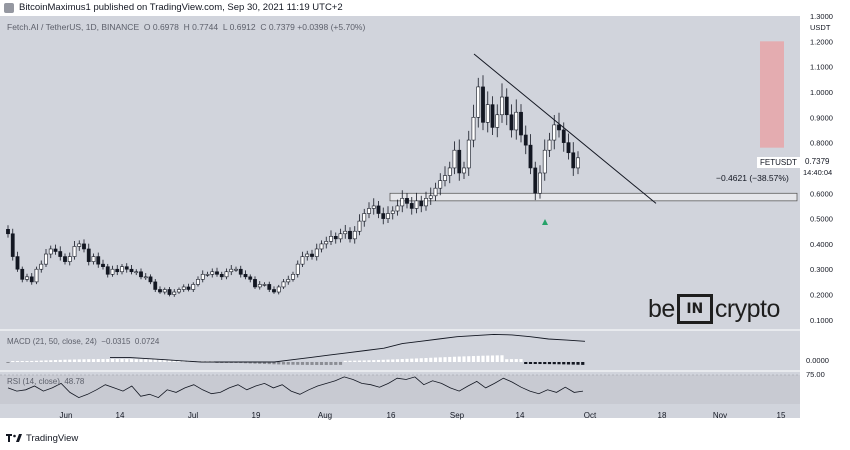 This screenshot has width=850, height=450. Describe the element at coordinates (593, 197) in the screenshot. I see `support-zone` at that location.